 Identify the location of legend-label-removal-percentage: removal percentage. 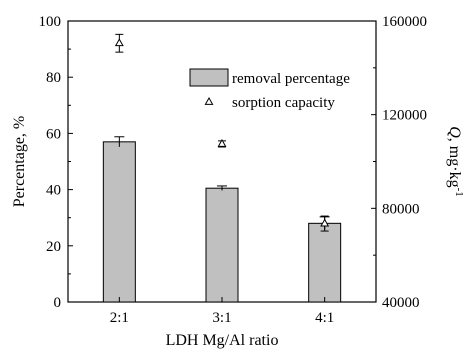
(291, 79).